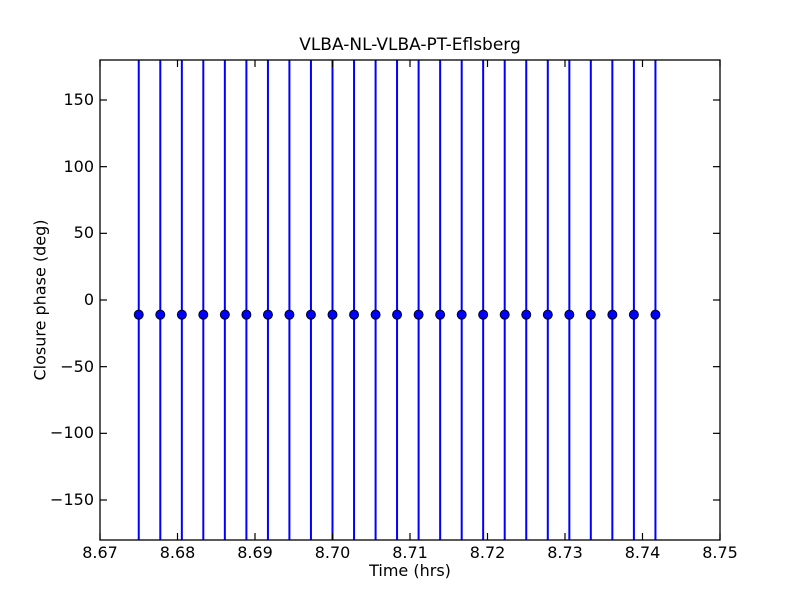 This screenshot has height=600, width=800. Describe the element at coordinates (565, 552) in the screenshot. I see `x-tick-label: 8.73` at that location.